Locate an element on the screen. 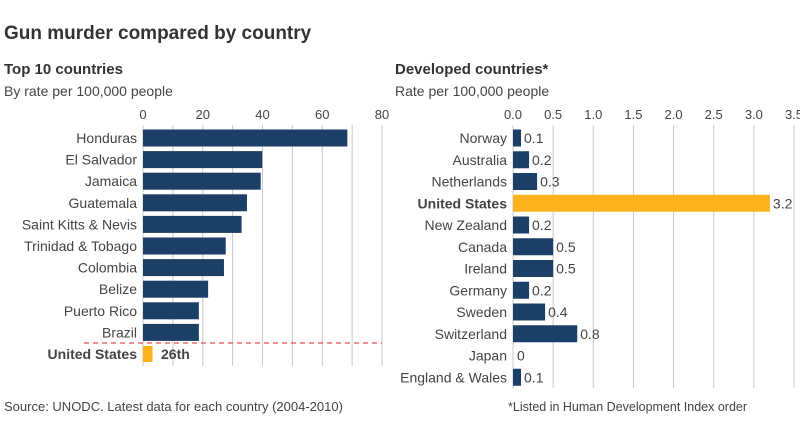  x-tick-label: 80 is located at coordinates (382, 114).